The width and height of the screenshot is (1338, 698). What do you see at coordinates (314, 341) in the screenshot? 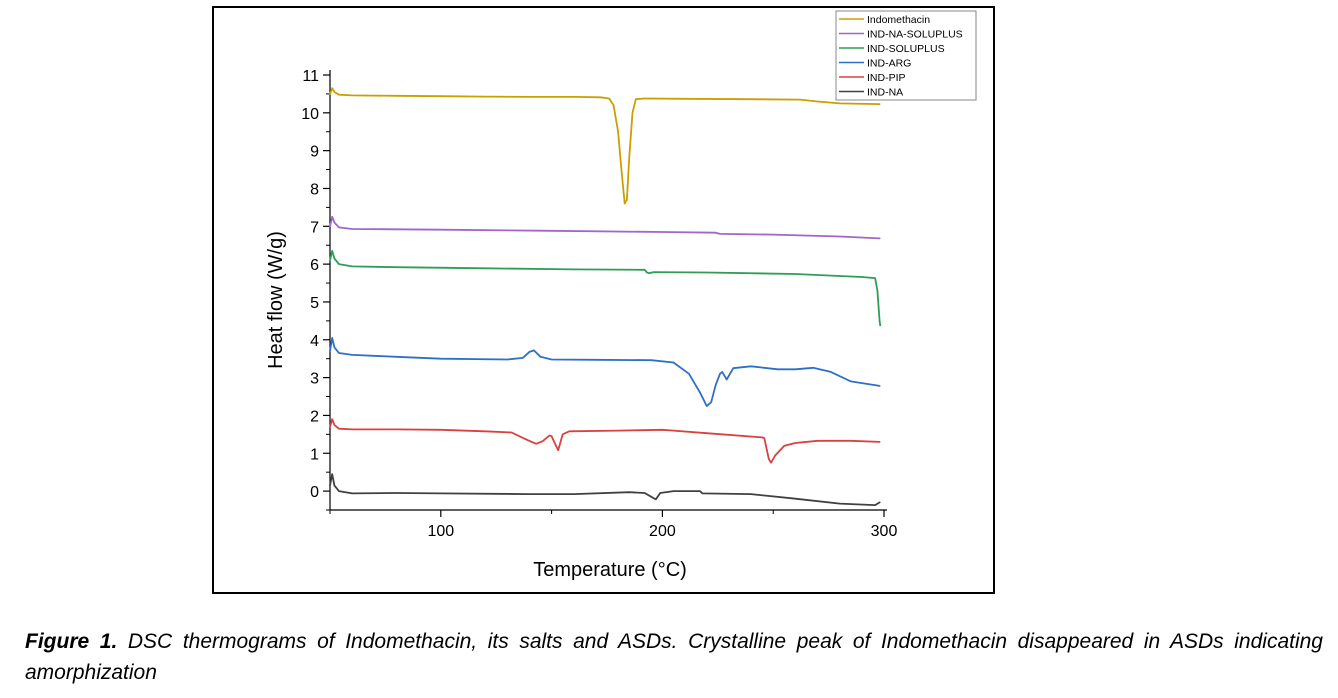
I see `y-tick-label: 4` at bounding box center [314, 341].